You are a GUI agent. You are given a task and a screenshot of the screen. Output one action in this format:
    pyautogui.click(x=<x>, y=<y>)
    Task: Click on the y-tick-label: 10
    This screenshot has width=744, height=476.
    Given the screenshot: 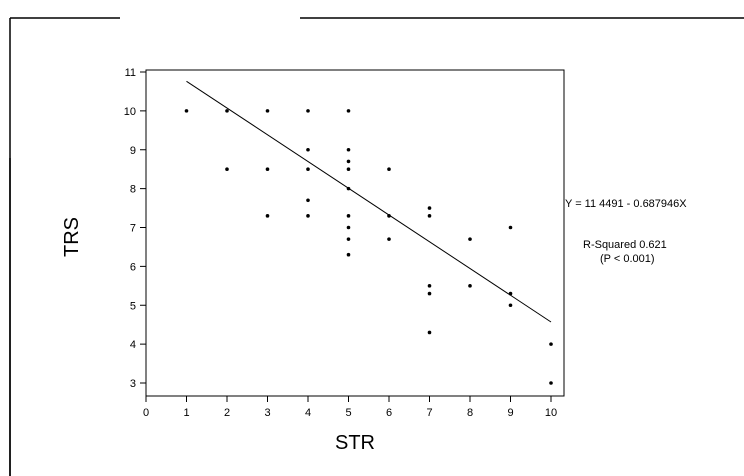 What is the action you would take?
    pyautogui.click(x=130, y=112)
    